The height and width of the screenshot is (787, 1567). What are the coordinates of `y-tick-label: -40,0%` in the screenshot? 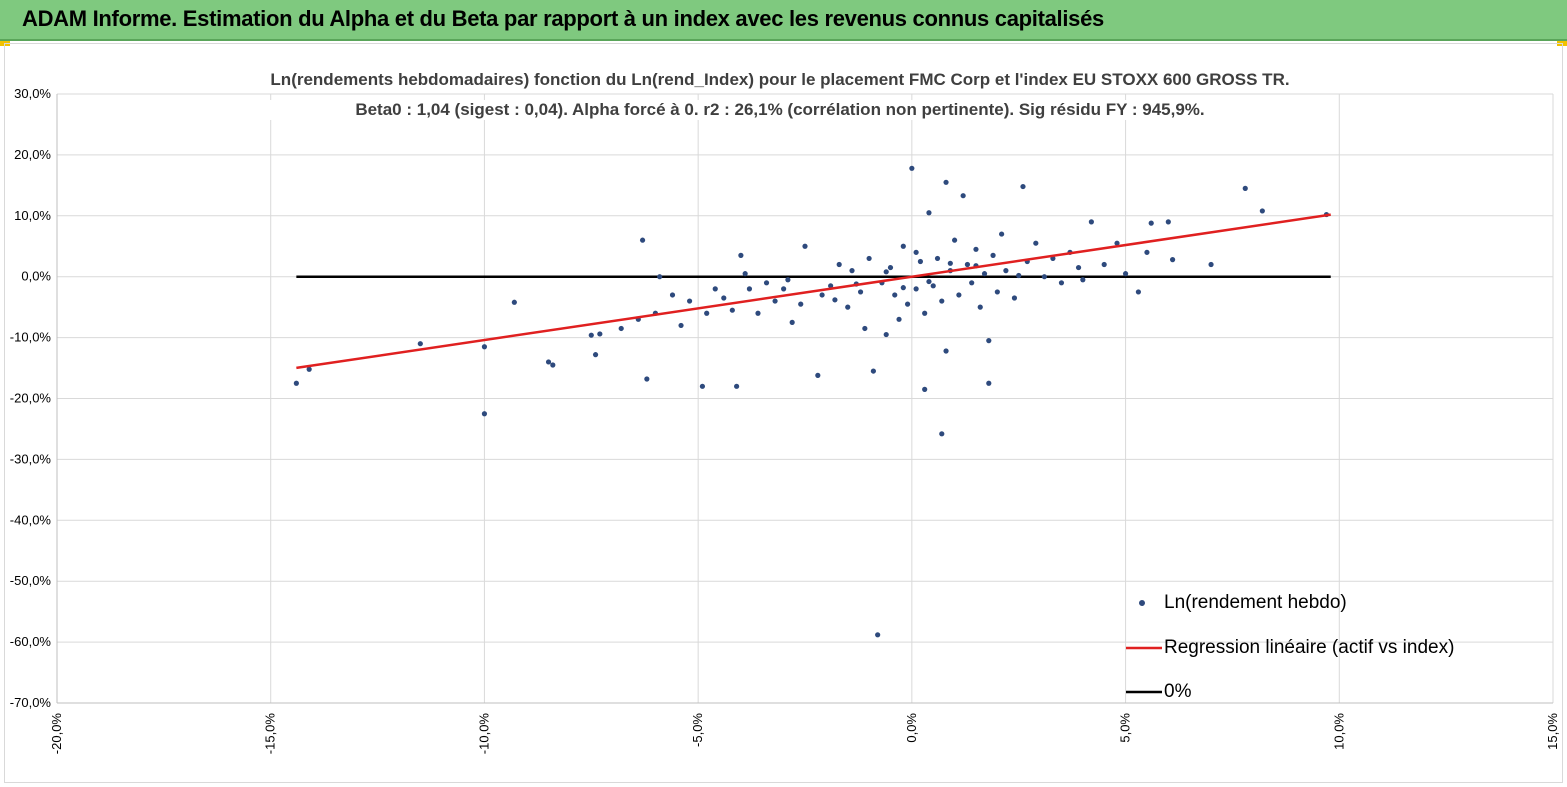 It's located at (31, 519).